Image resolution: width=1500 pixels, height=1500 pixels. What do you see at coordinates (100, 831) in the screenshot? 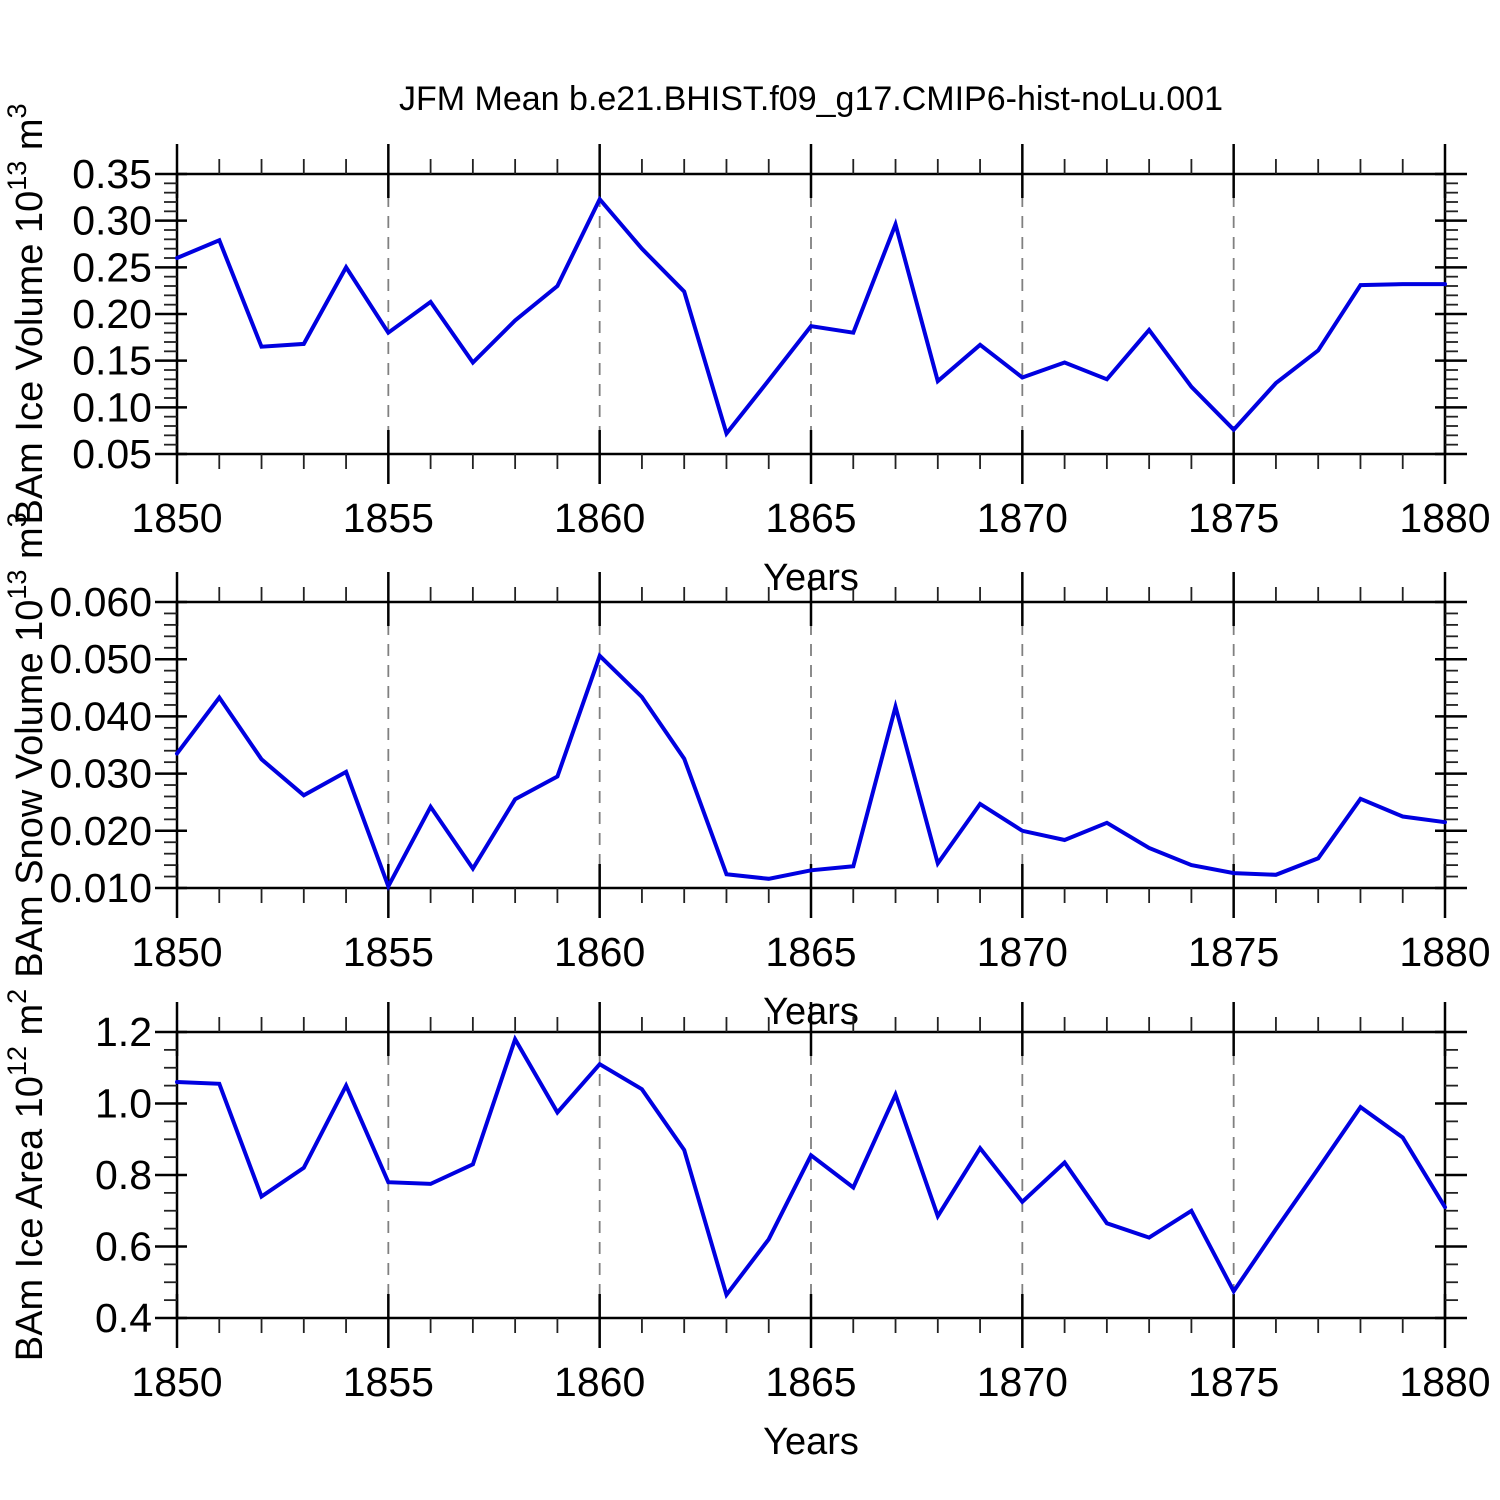
I see `y-tick-label: 0.020` at bounding box center [100, 831].